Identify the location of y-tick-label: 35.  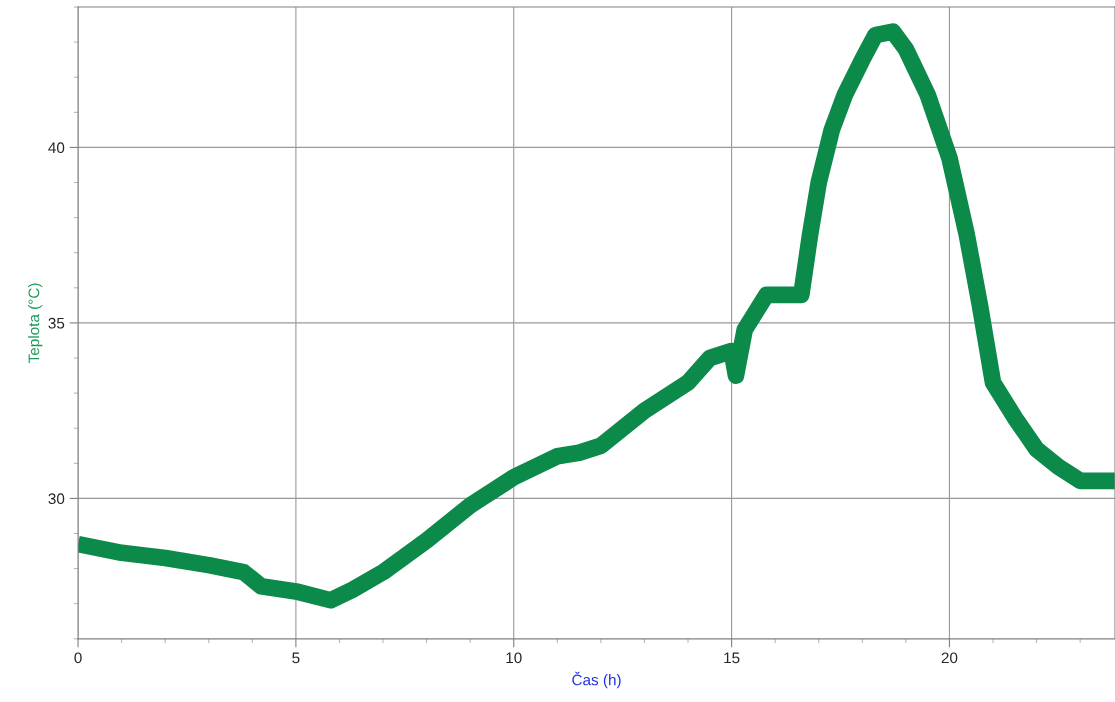
(56, 323).